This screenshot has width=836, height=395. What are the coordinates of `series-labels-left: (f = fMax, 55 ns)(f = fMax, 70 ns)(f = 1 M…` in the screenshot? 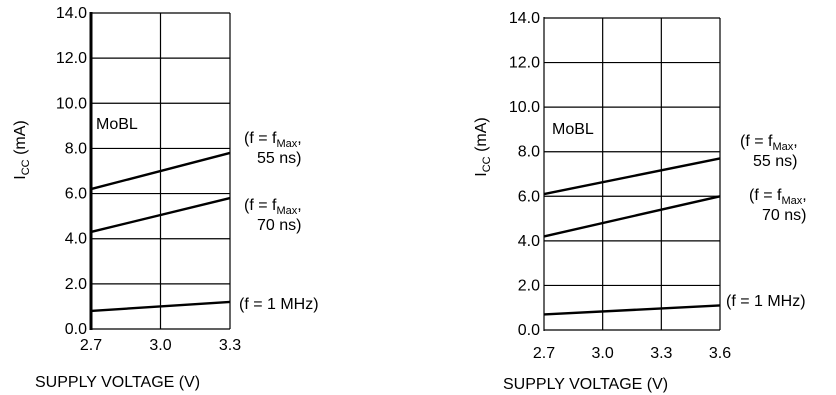 It's located at (279, 221).